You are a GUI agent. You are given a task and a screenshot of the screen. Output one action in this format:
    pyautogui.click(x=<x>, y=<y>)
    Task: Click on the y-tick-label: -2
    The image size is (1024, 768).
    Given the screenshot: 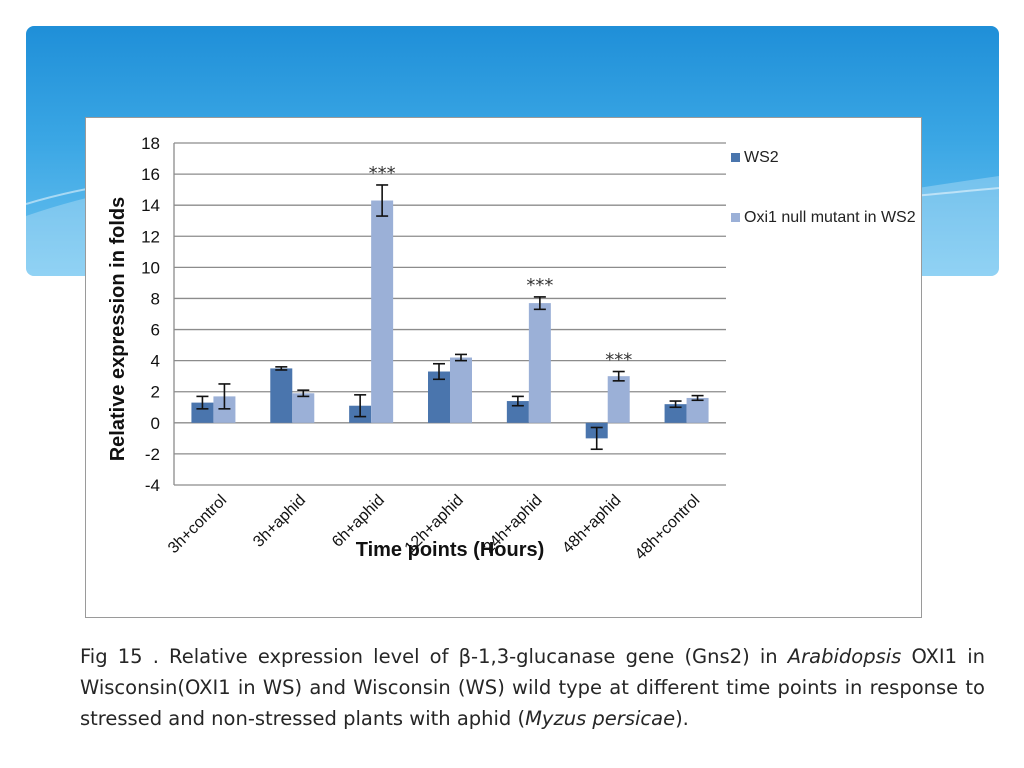 What is the action you would take?
    pyautogui.click(x=152, y=454)
    